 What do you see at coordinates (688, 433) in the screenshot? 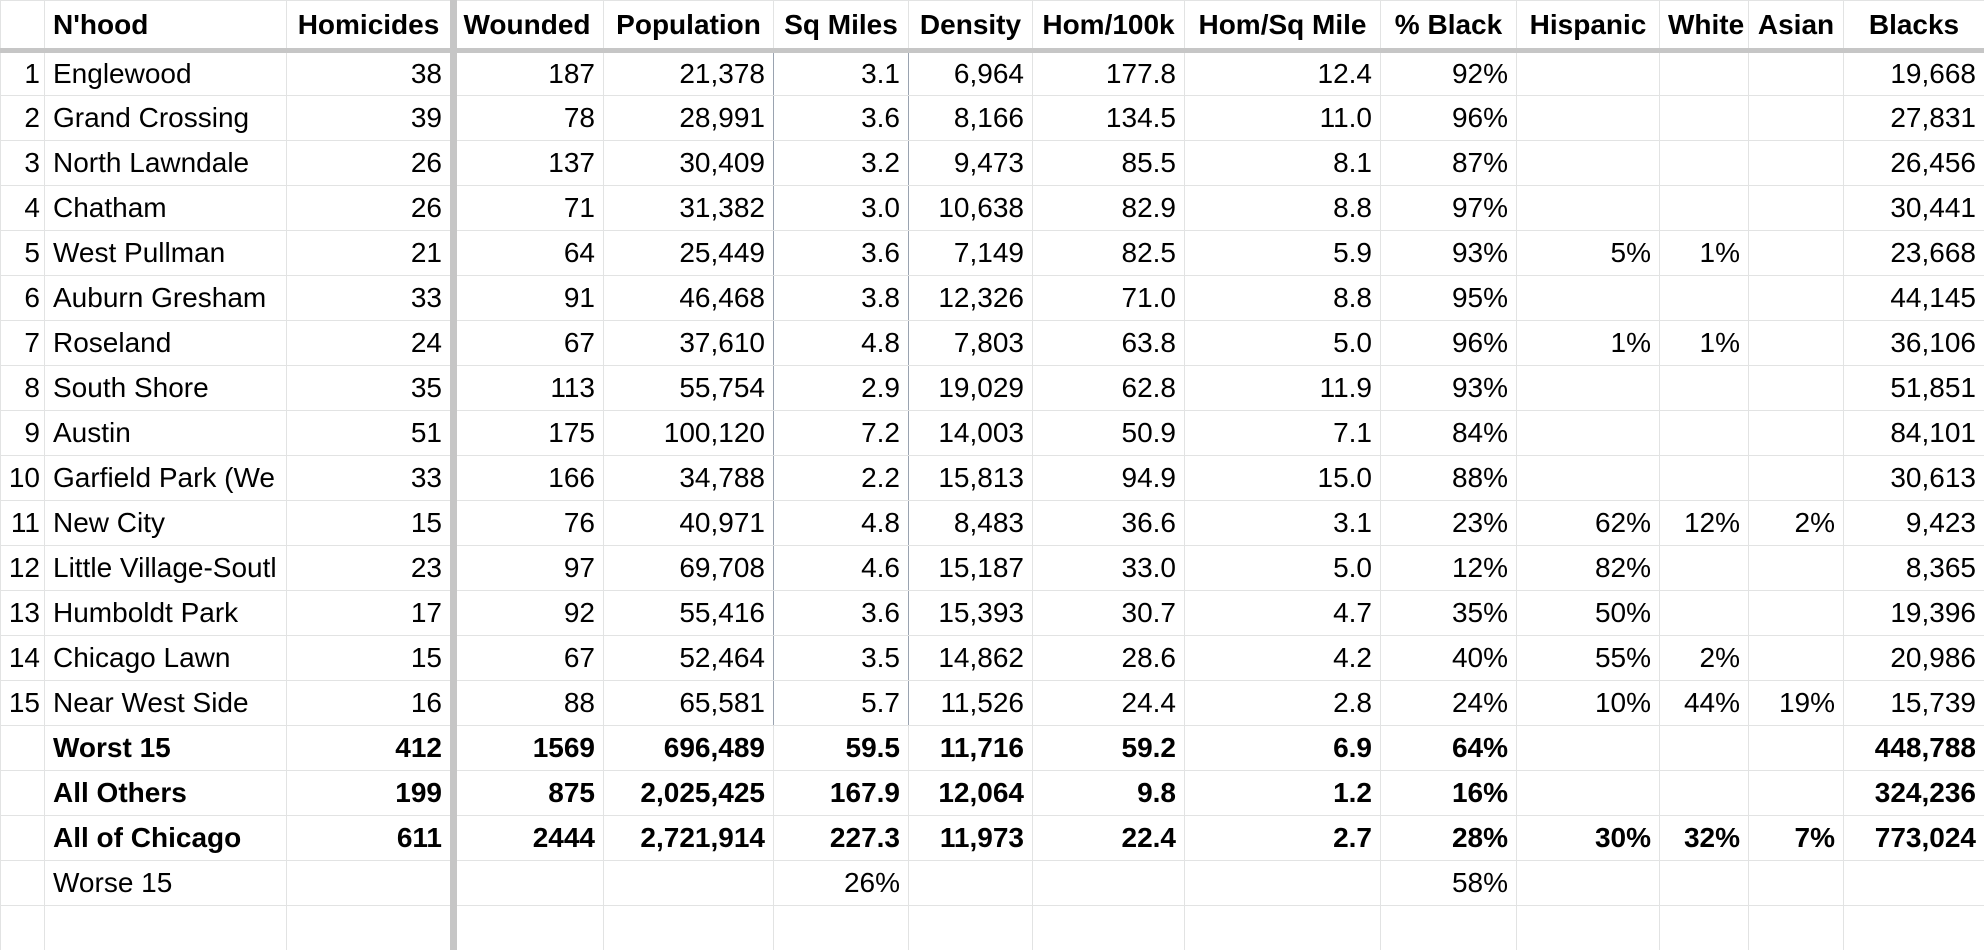
I see `cell-population: 100,120` at bounding box center [688, 433].